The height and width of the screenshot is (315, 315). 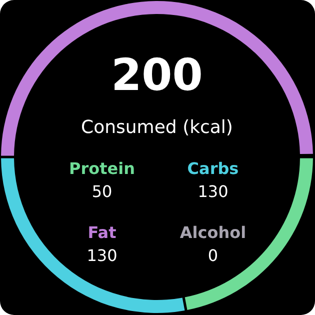 I want to click on text: Protein, so click(x=102, y=168).